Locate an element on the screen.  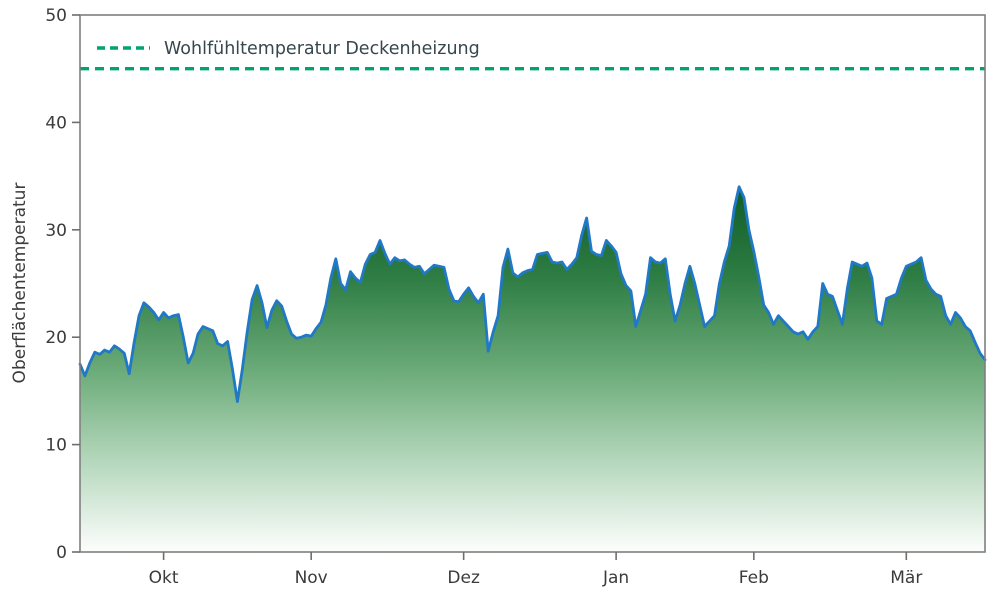
y-tick-label: 0 is located at coordinates (61, 553).